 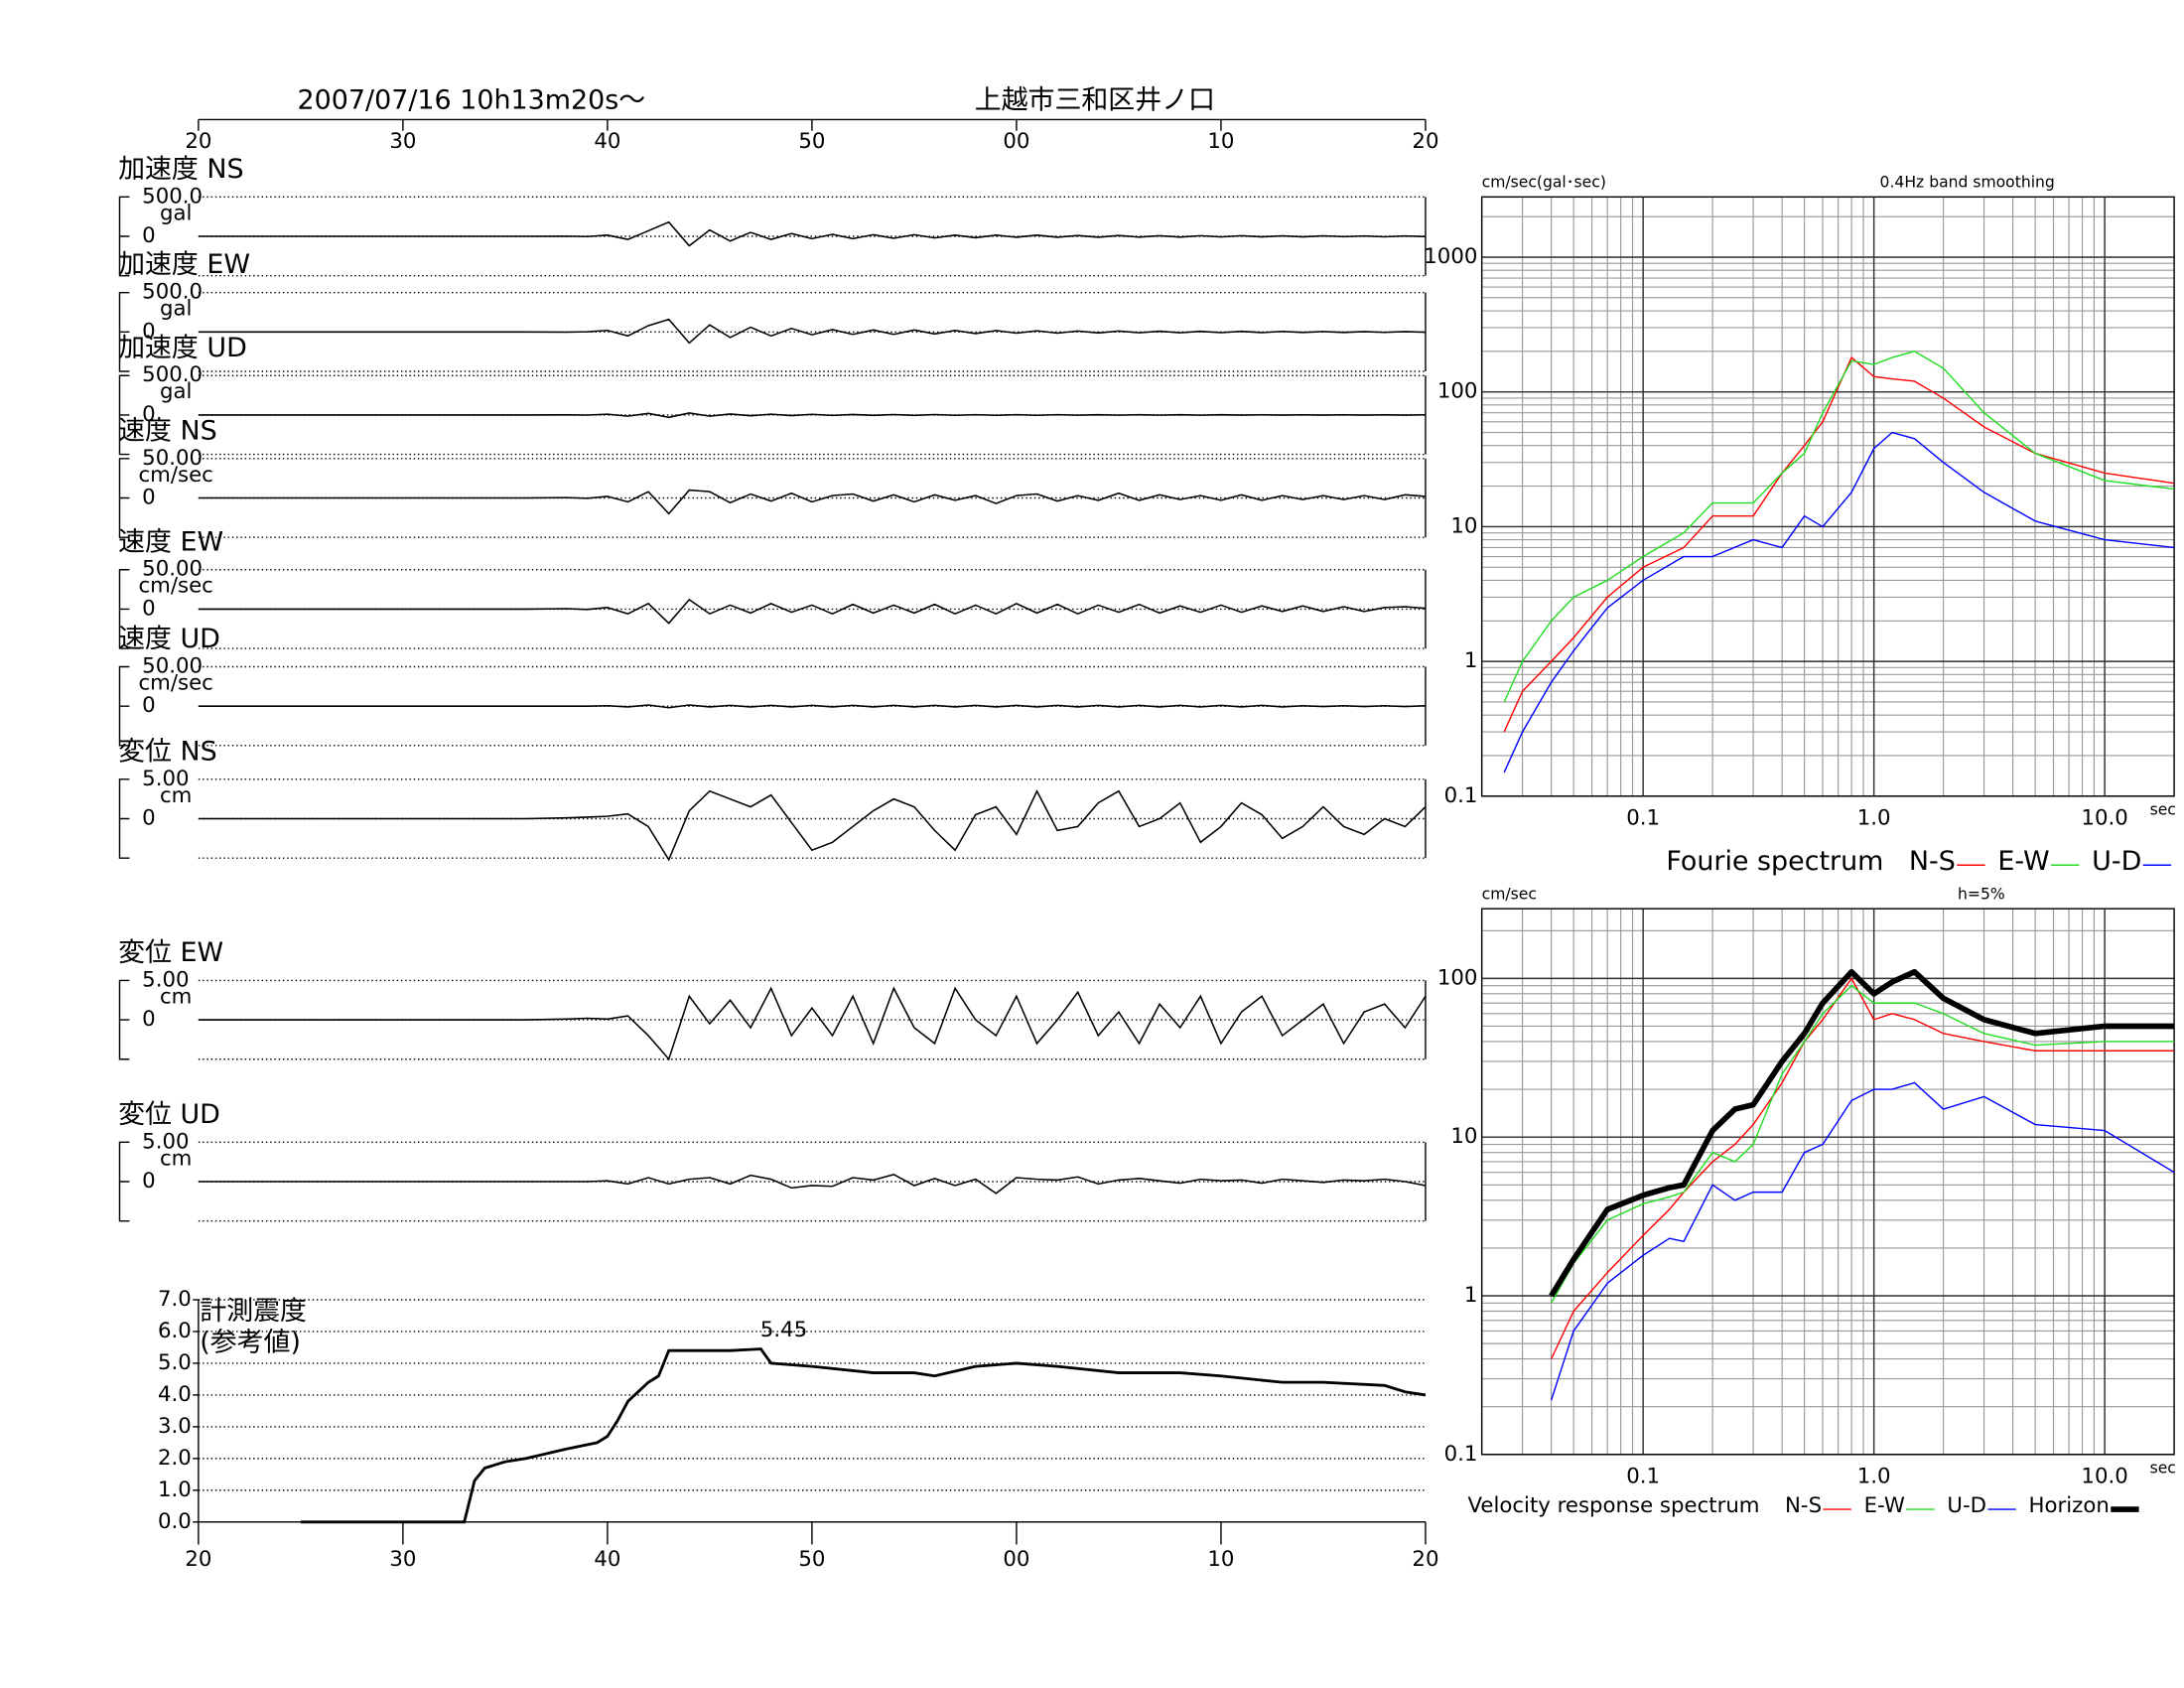 What do you see at coordinates (1450, 256) in the screenshot?
I see `y-tick-label: 1000` at bounding box center [1450, 256].